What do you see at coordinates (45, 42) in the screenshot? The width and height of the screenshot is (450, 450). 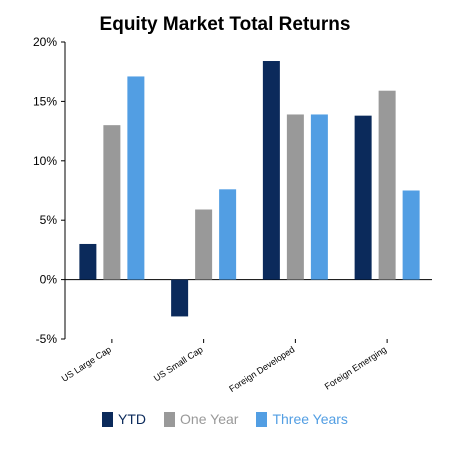 I see `y-tick-label: 20%` at bounding box center [45, 42].